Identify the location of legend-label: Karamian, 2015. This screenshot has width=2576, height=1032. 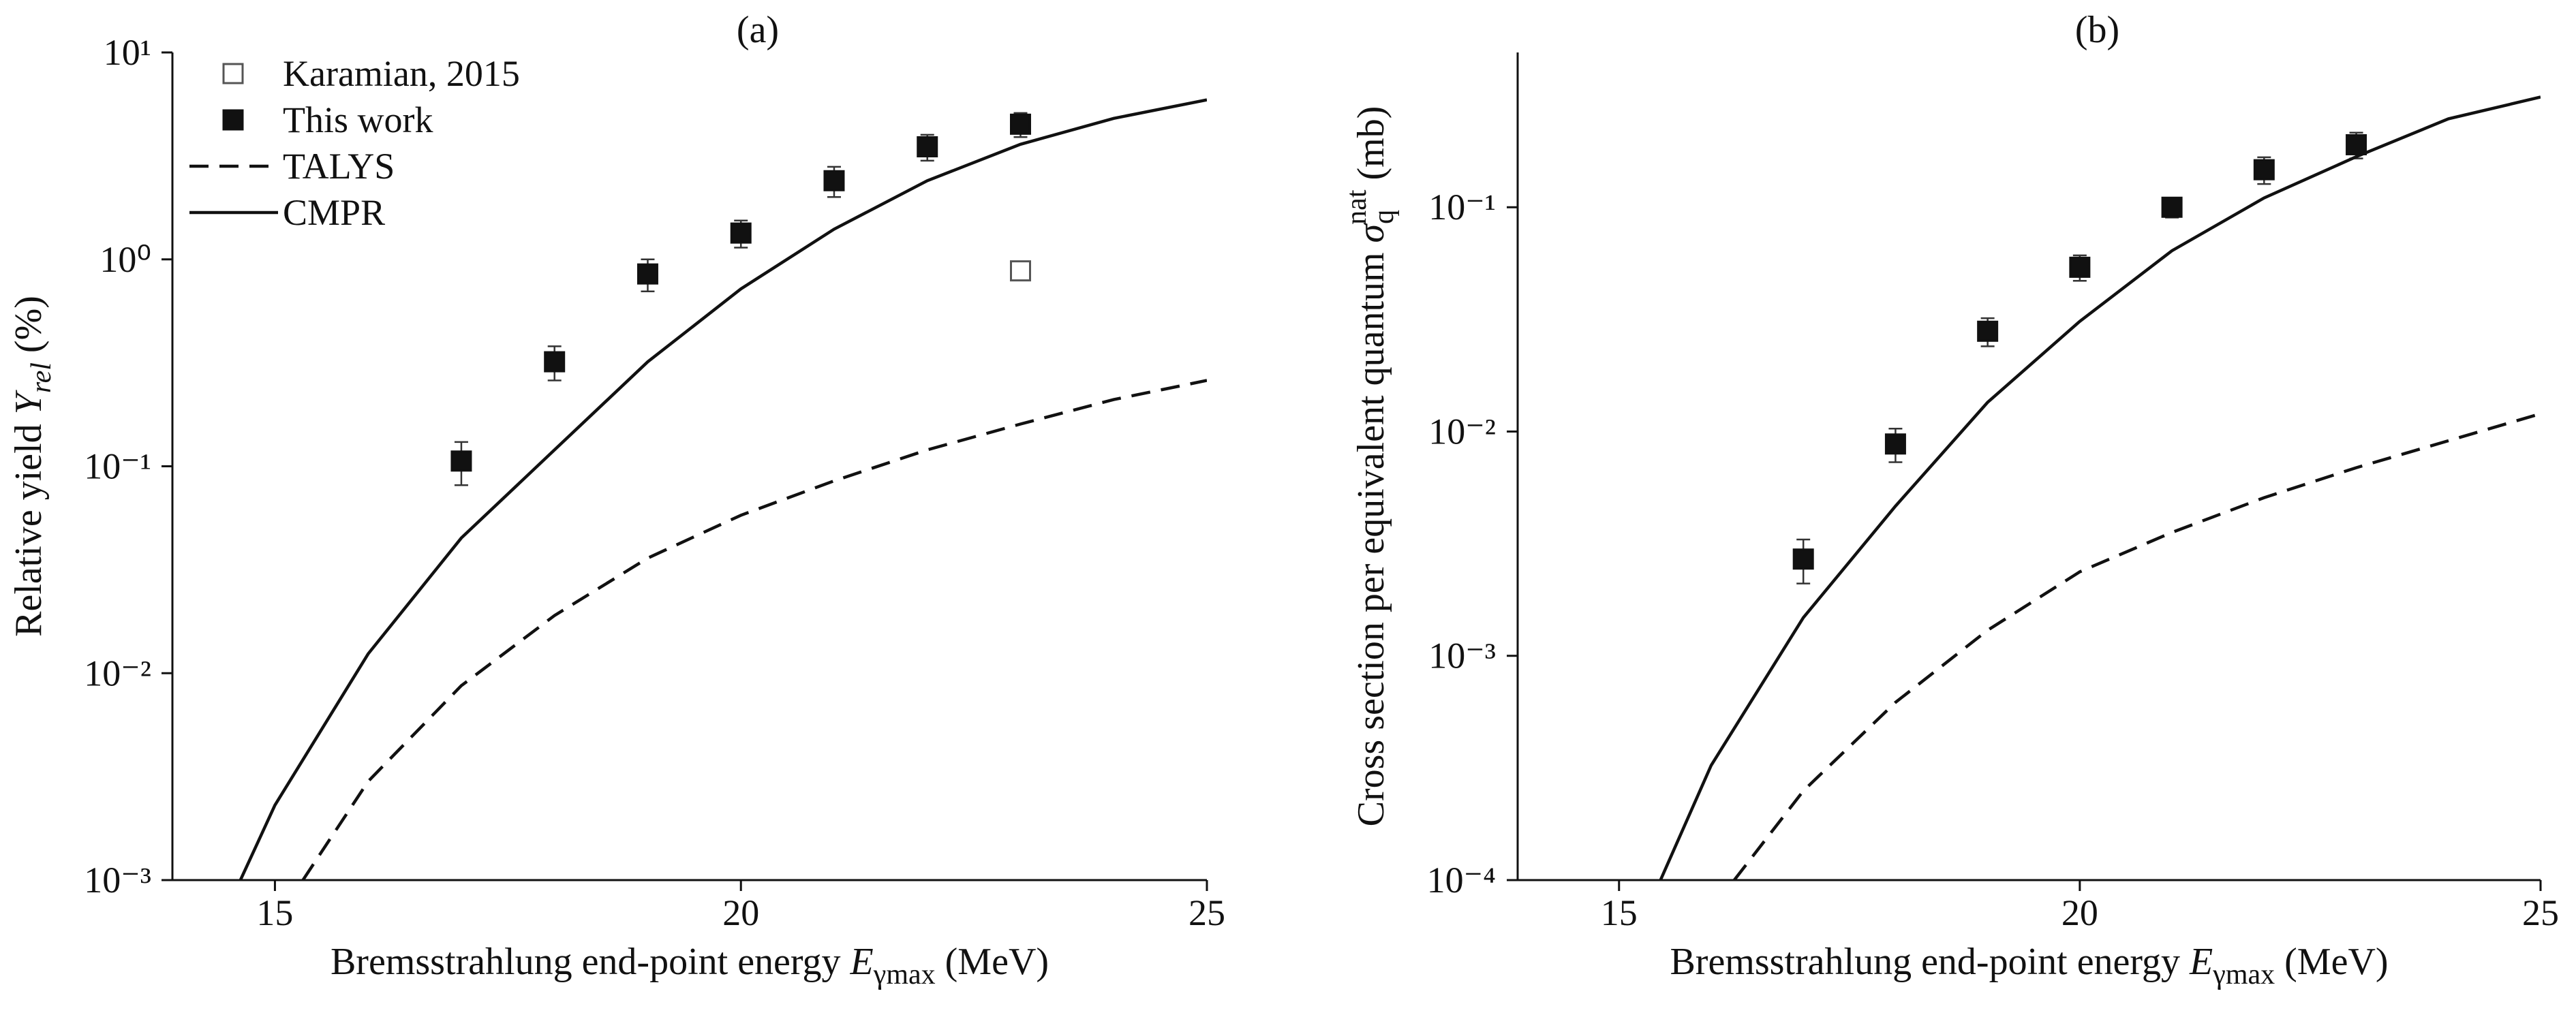
(402, 73).